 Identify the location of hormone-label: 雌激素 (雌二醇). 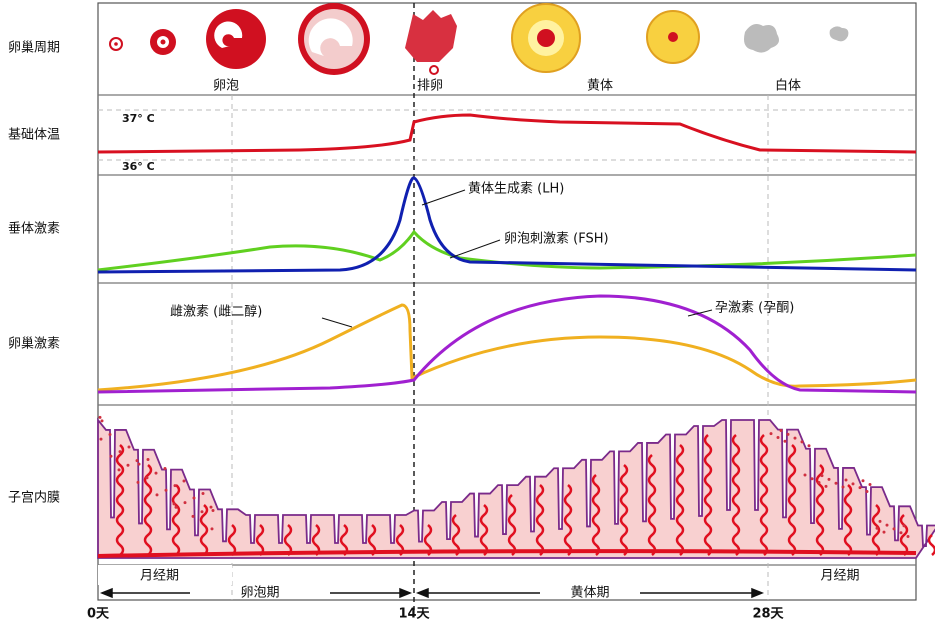
(216, 312).